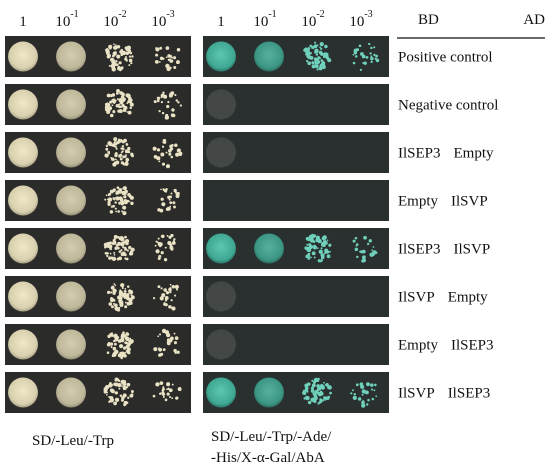  I want to click on ad-construct: IlSEP3, so click(469, 394).